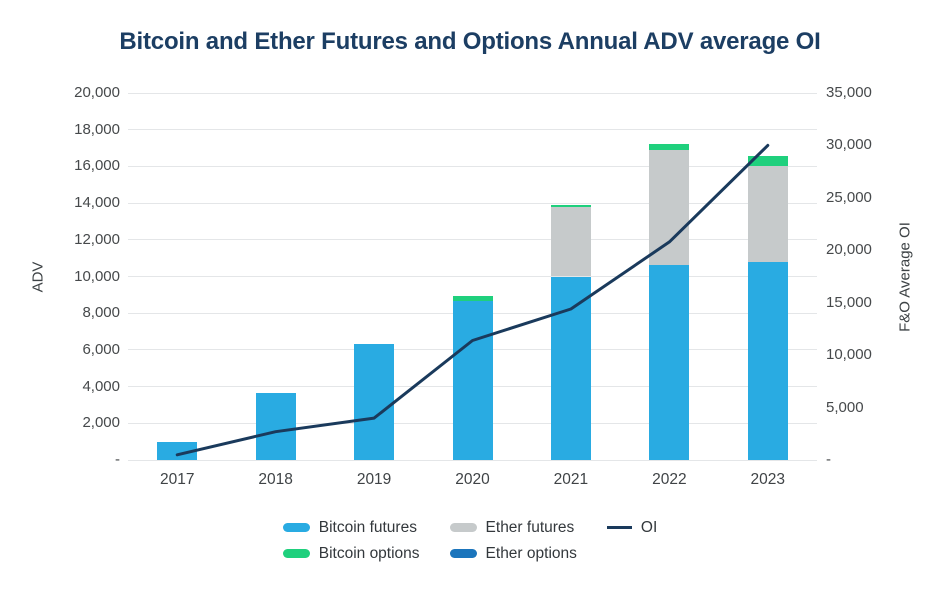 This screenshot has height=600, width=940. Describe the element at coordinates (117, 459) in the screenshot. I see `left-axis-tick-label: -` at that location.